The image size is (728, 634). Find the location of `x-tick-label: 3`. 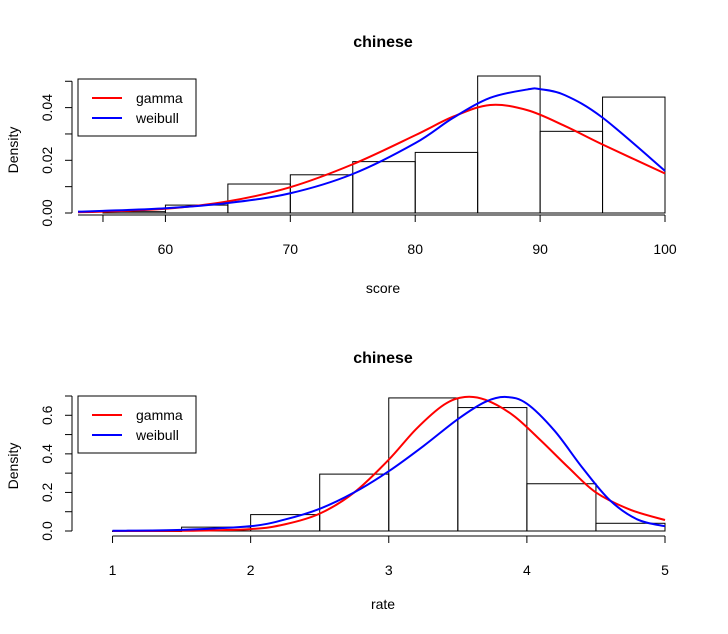

x-tick-label: 3 is located at coordinates (389, 570).